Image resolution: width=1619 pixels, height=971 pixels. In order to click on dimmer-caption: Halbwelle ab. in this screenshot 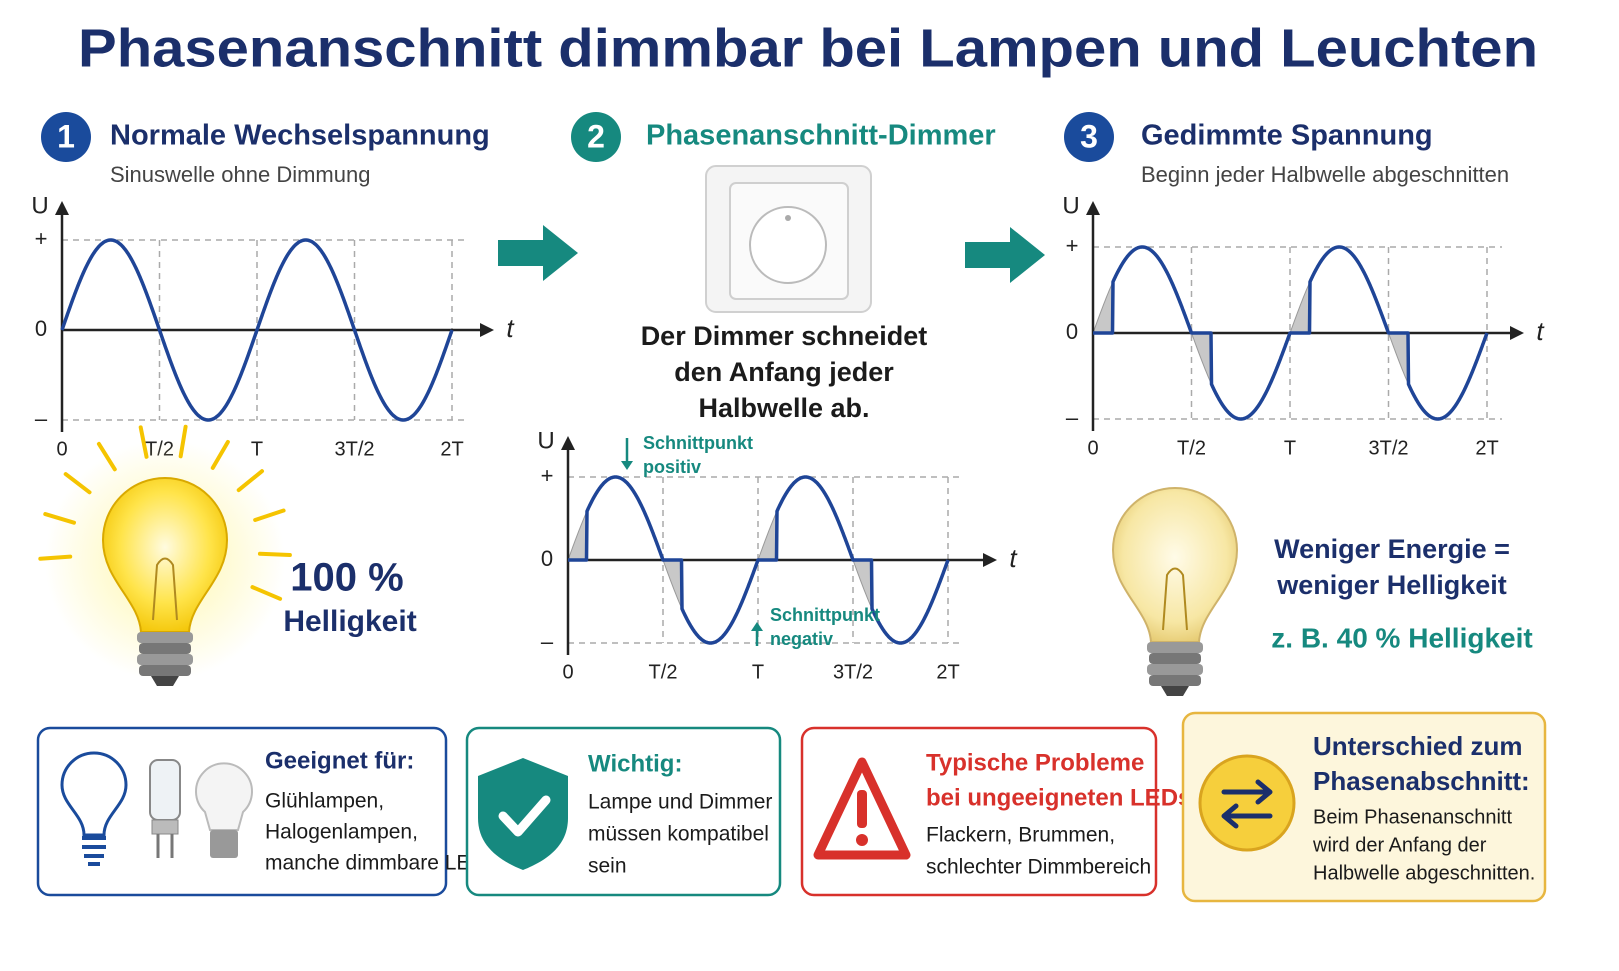, I will do `click(783, 408)`.